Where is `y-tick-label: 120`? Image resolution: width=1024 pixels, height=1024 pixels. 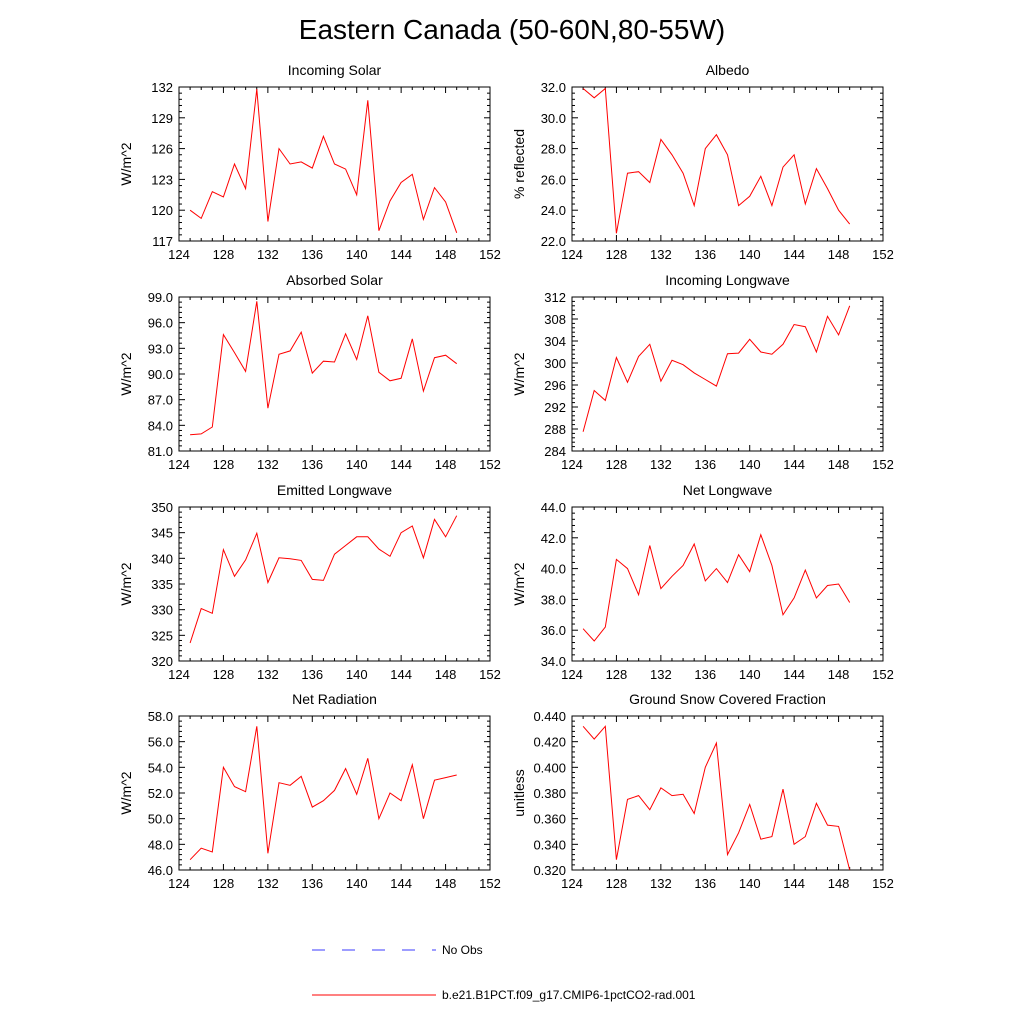
y-tick-label: 120 is located at coordinates (162, 210).